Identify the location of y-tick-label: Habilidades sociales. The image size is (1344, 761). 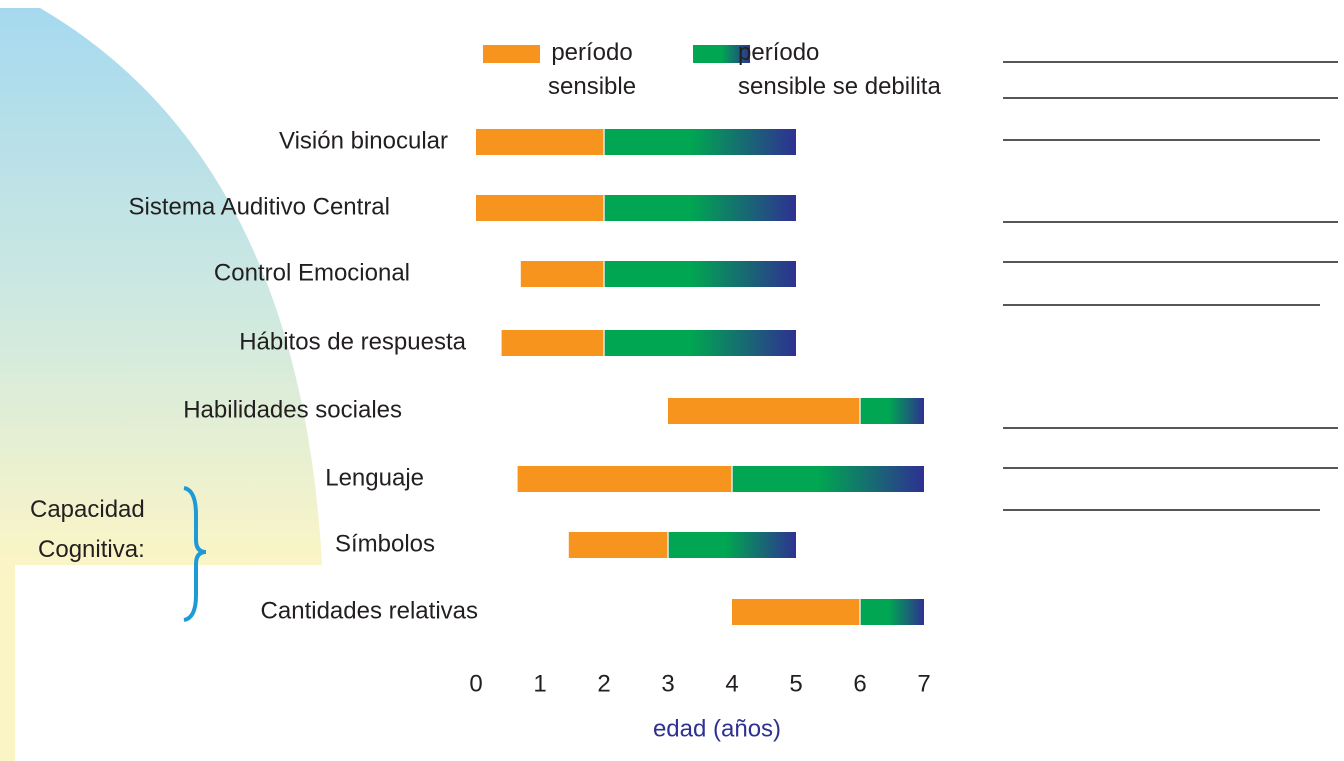
(292, 409).